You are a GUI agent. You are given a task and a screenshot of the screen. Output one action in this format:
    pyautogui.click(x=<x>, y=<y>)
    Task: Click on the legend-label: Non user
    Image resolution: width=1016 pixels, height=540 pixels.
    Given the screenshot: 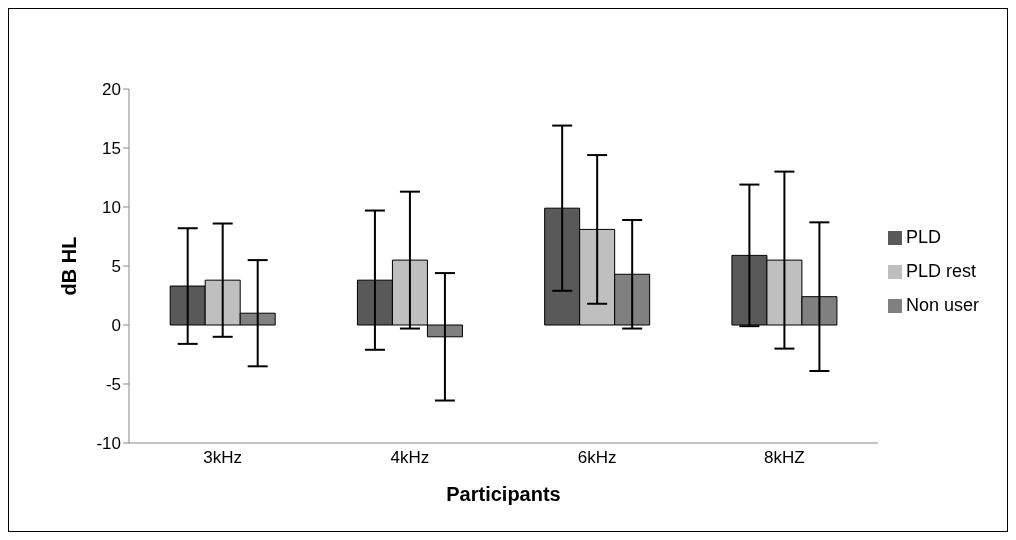 What is the action you would take?
    pyautogui.click(x=942, y=305)
    